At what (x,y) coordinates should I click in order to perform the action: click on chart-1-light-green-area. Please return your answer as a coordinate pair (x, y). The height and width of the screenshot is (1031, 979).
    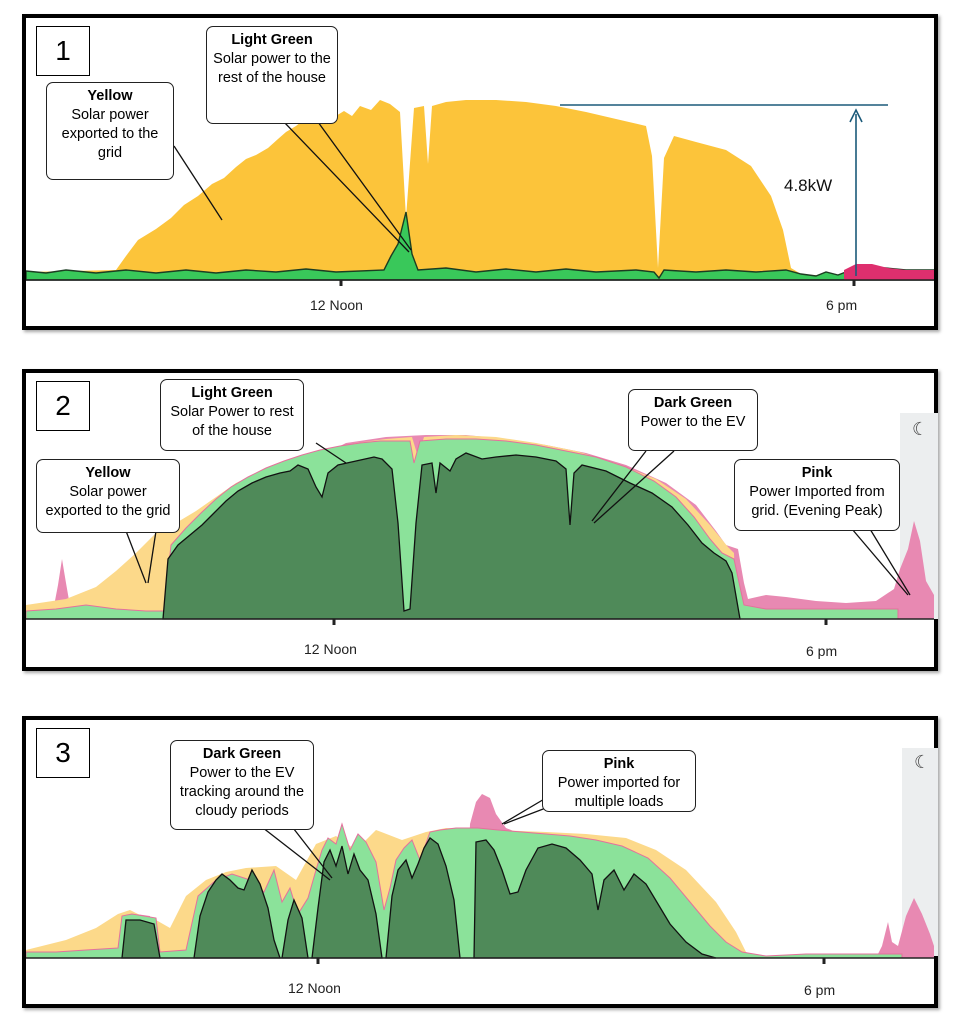
    Looking at the image, I should click on (480, 246).